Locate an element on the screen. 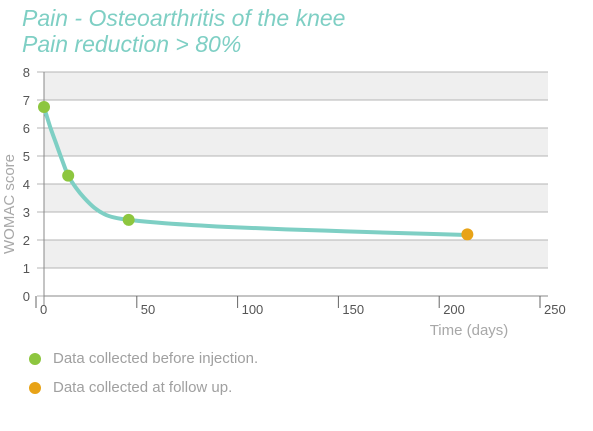 The width and height of the screenshot is (593, 431). y-tick-label: 8 is located at coordinates (26, 72).